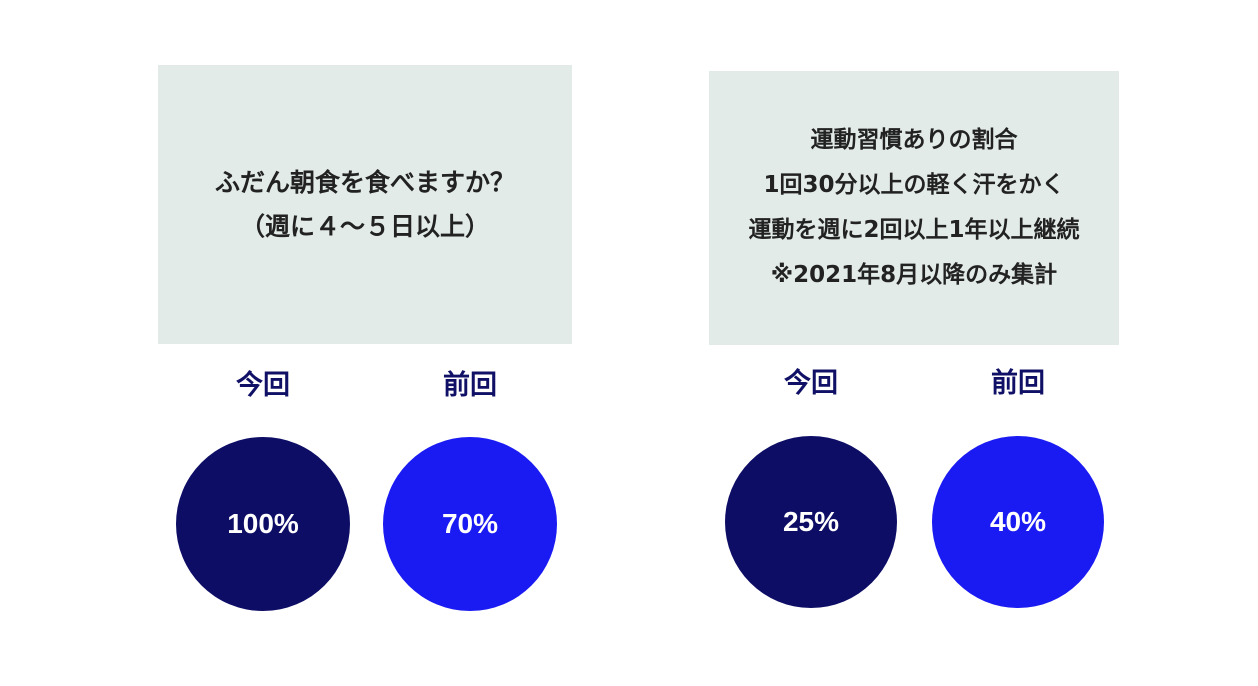  Describe the element at coordinates (914, 275) in the screenshot. I see `question-line: ※2021年8月以降のみ集計` at that location.